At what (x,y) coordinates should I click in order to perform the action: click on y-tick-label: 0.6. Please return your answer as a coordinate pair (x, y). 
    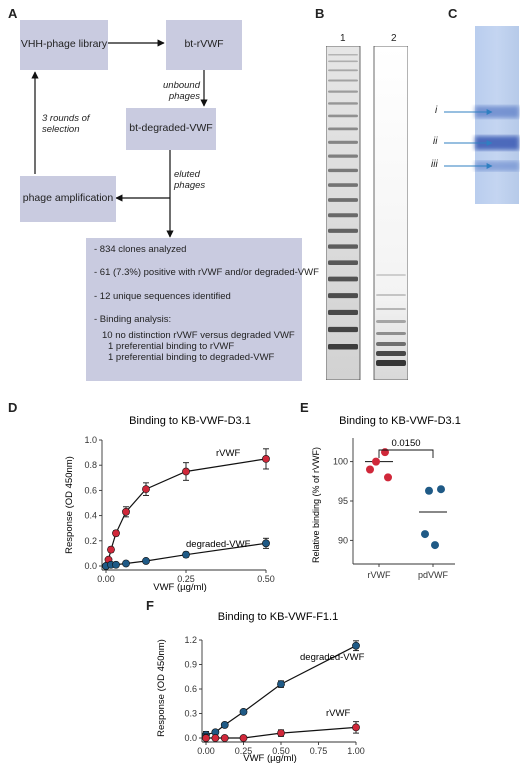
    Looking at the image, I should click on (90, 490).